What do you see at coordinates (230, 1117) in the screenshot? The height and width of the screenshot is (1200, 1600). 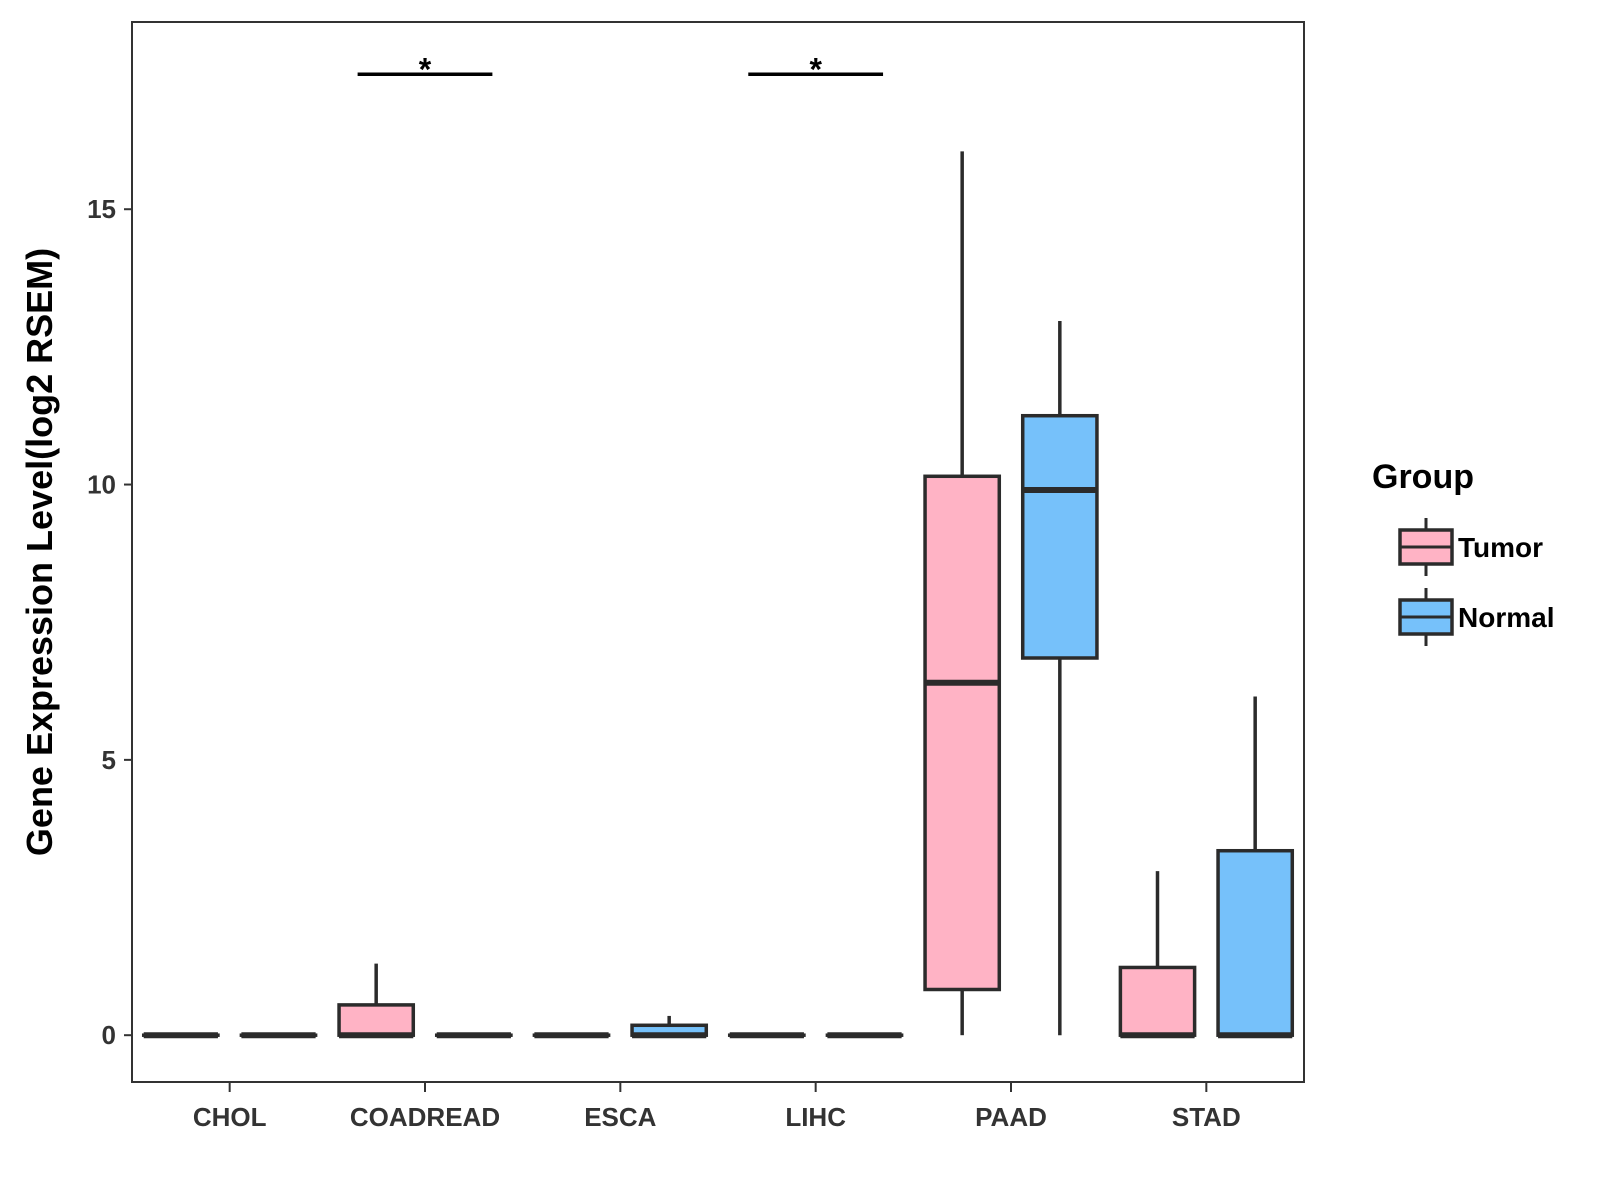 I see `x-tick-label-chol: CHOL` at bounding box center [230, 1117].